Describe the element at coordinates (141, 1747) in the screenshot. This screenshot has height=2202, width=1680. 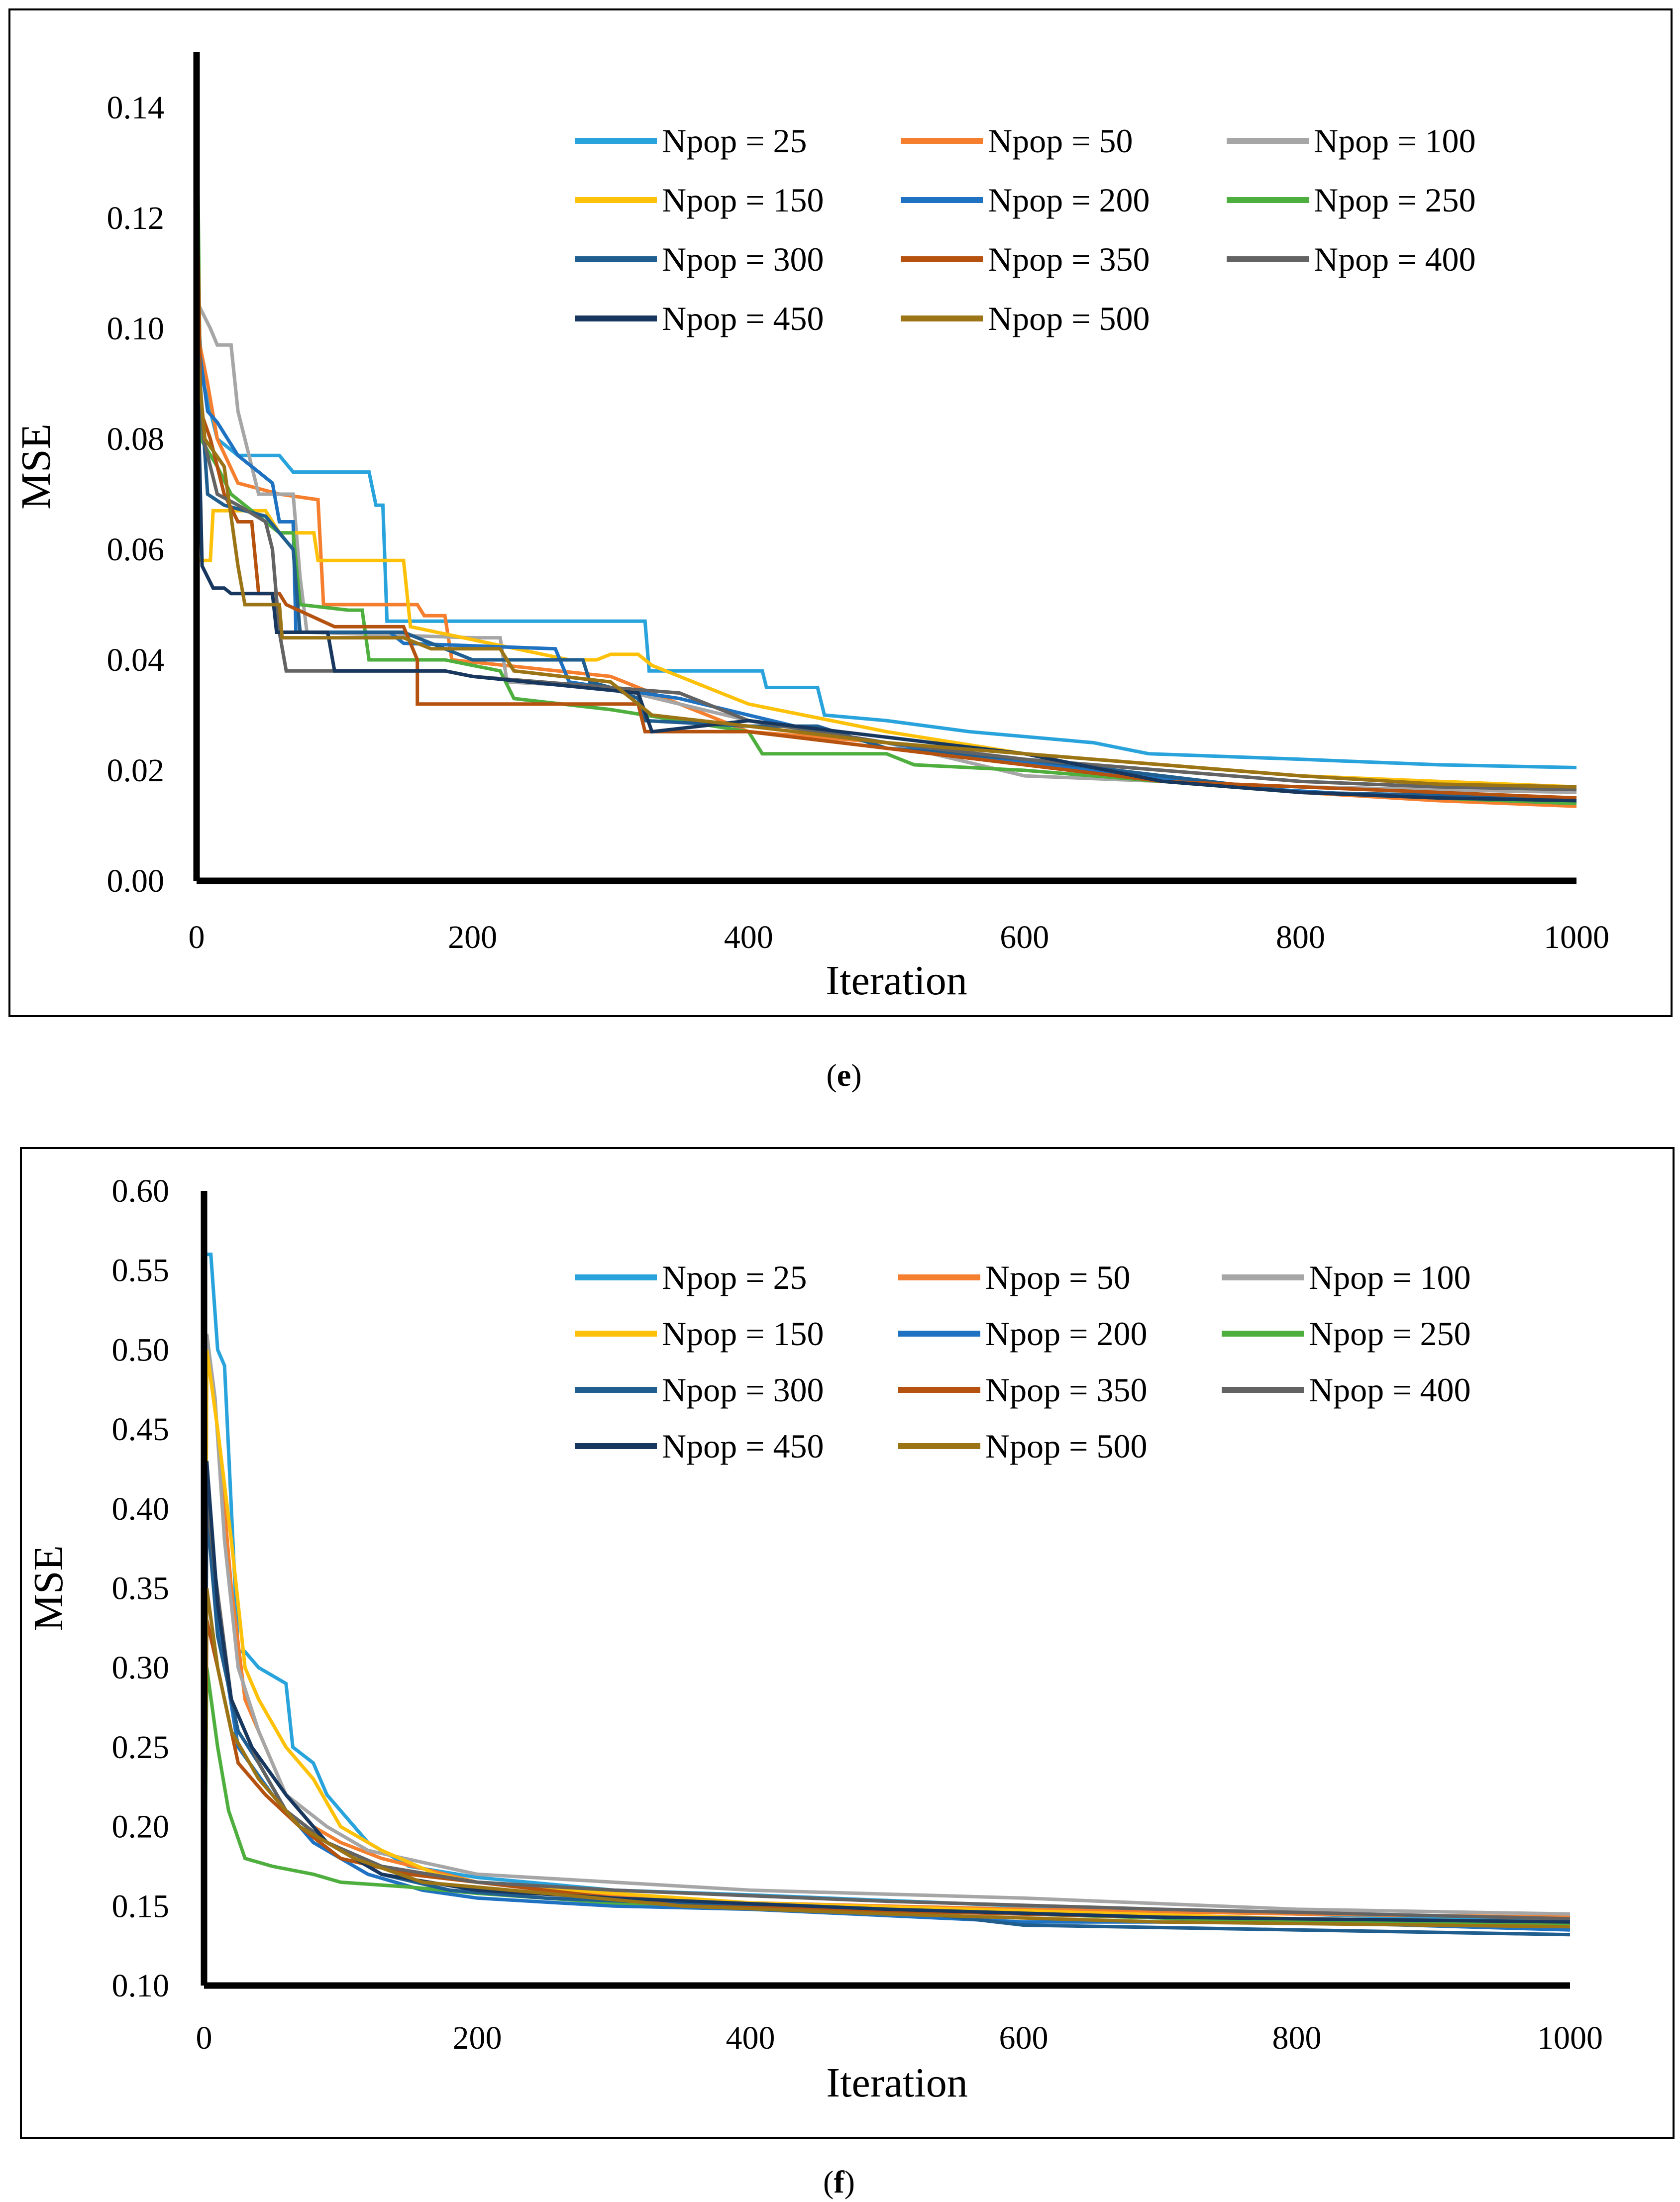
I see `y-tick-label: 0.25` at that location.